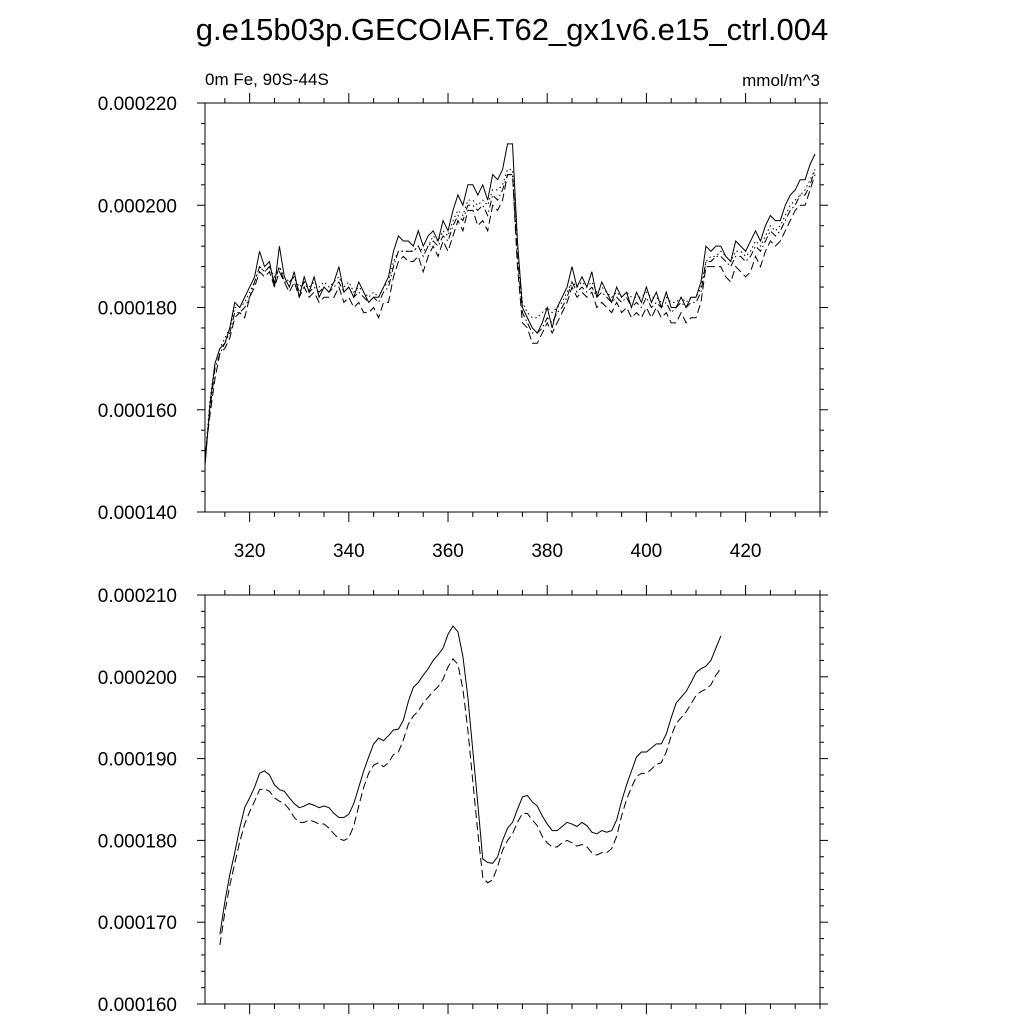  Describe the element at coordinates (349, 551) in the screenshot. I see `top-x-tick-label: 340` at that location.